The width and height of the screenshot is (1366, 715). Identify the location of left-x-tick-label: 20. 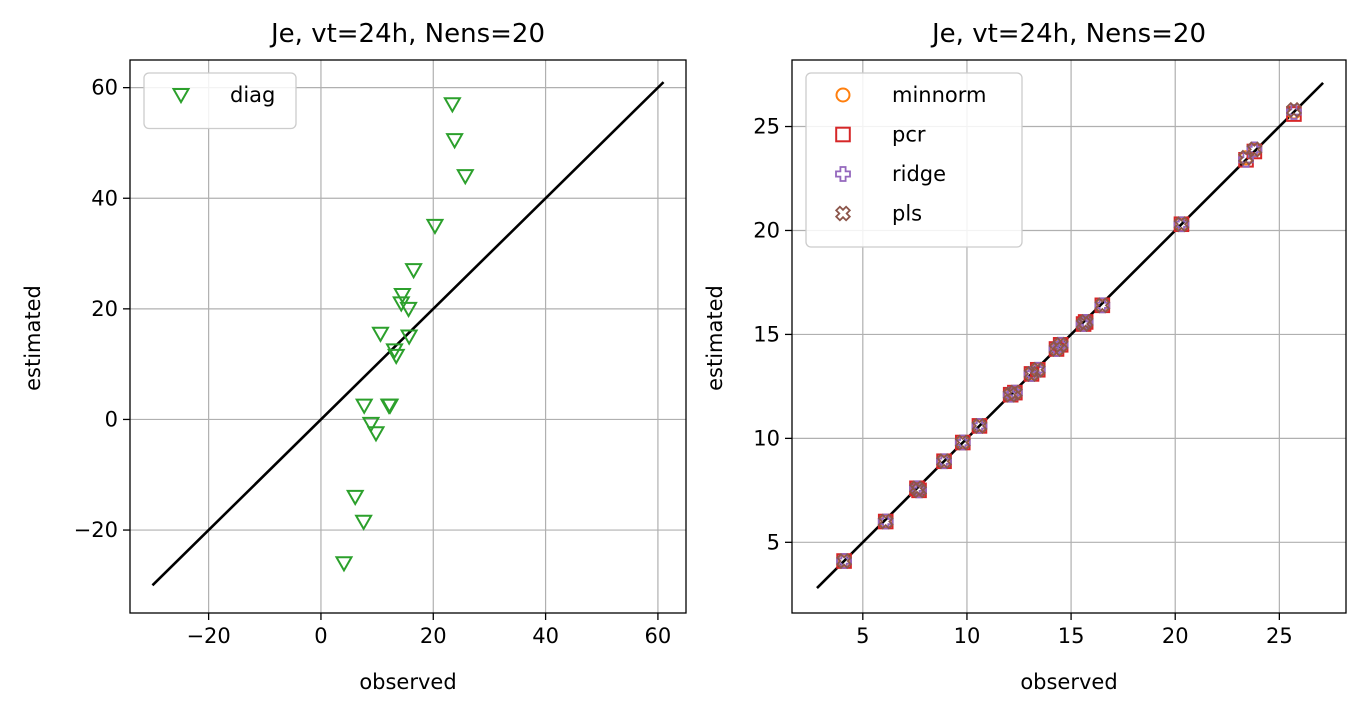
(433, 636).